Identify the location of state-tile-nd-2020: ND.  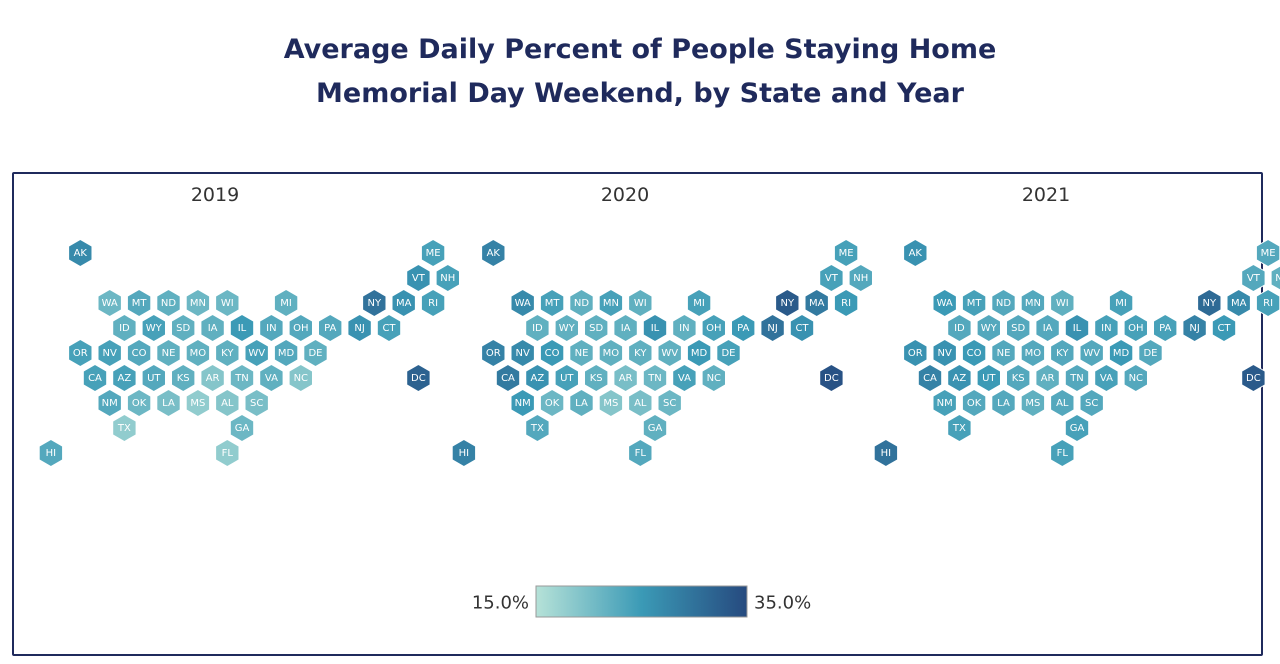
(581, 303).